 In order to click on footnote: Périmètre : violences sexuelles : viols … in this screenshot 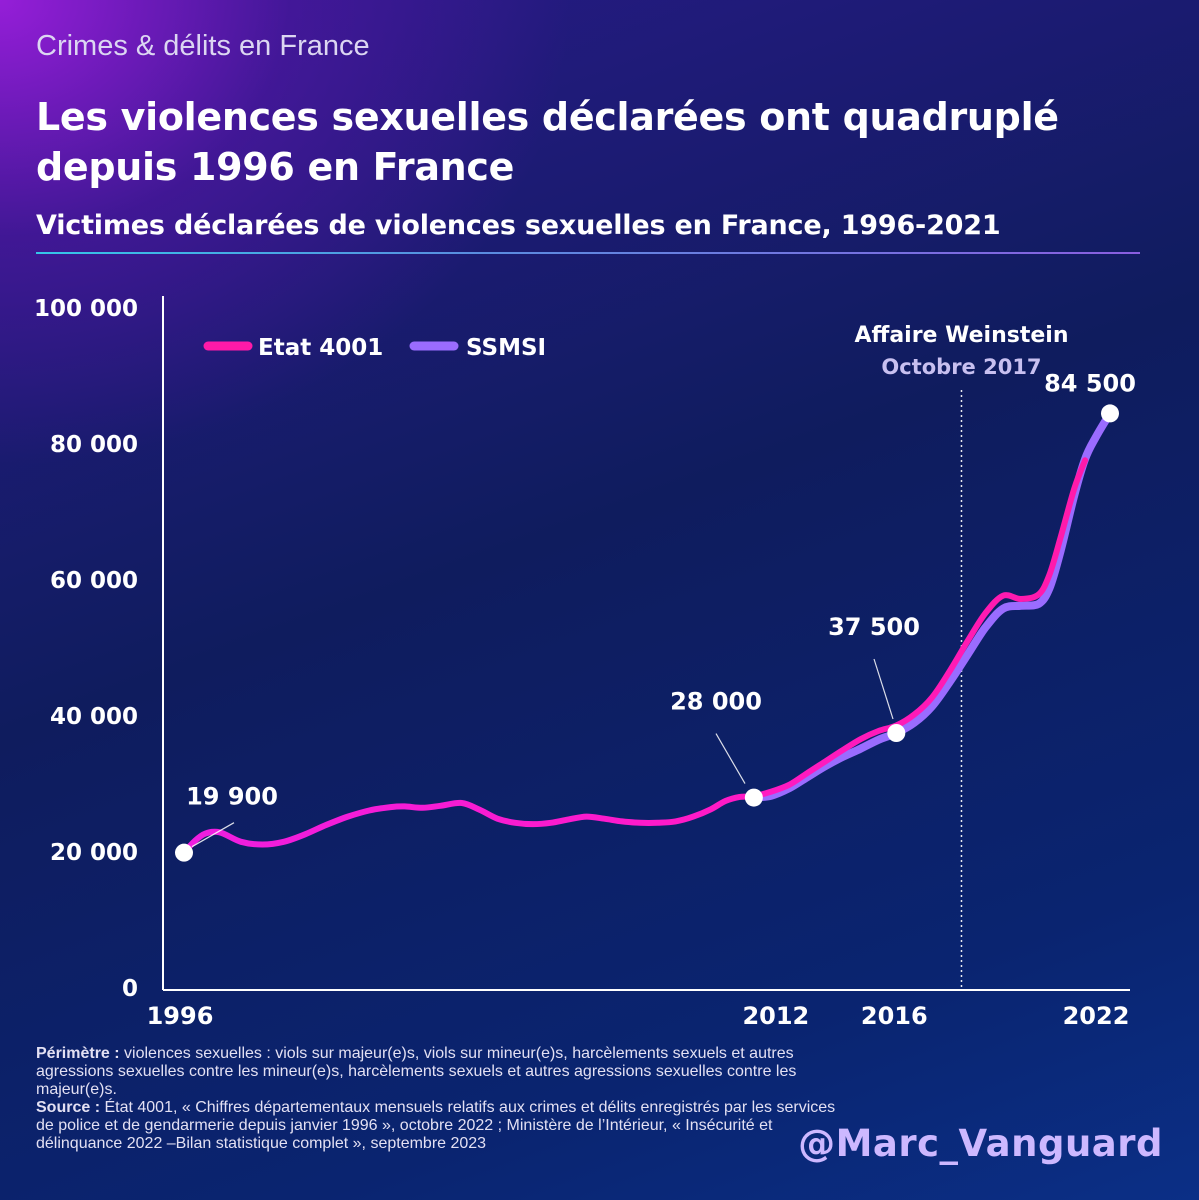, I will do `click(436, 1099)`.